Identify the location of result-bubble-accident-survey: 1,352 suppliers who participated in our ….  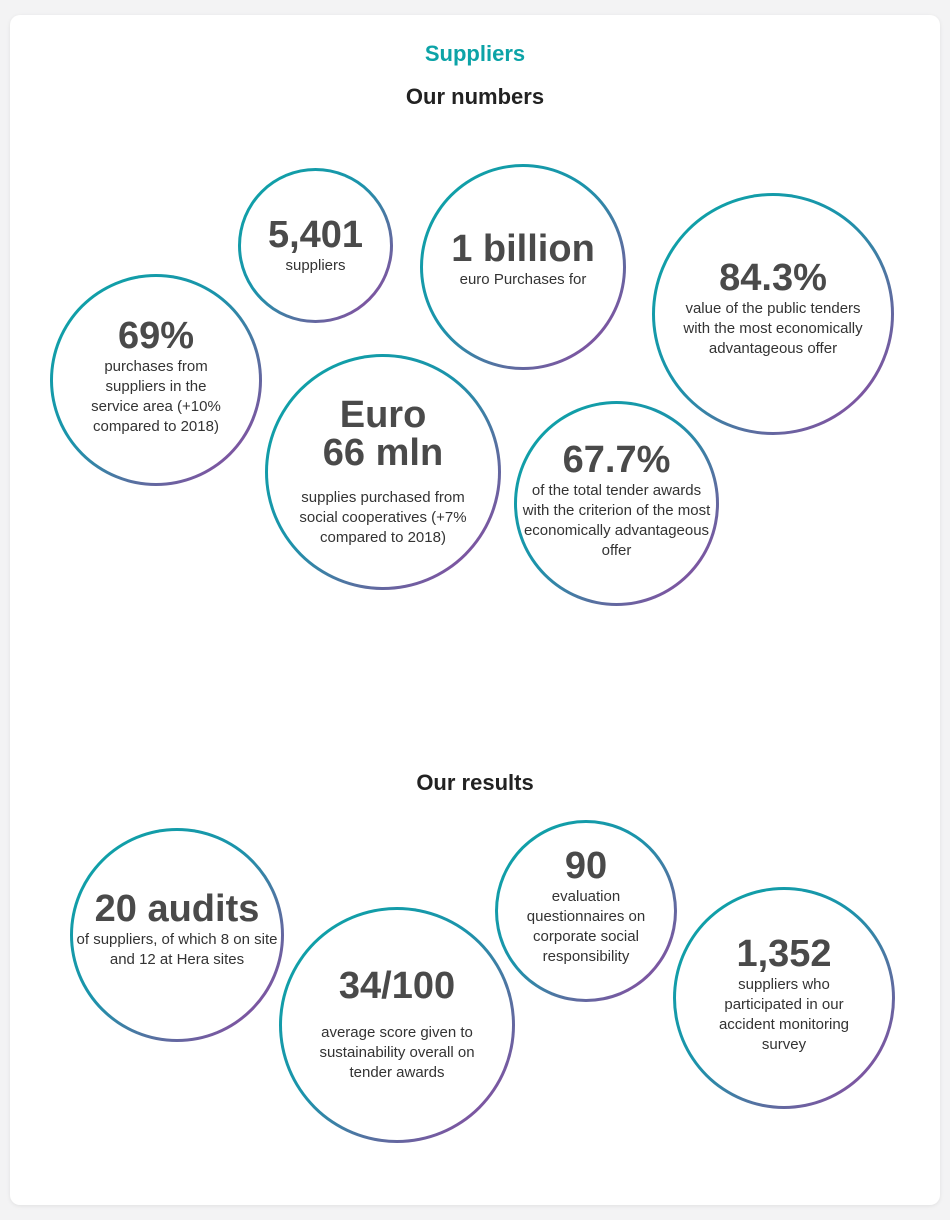
(784, 998).